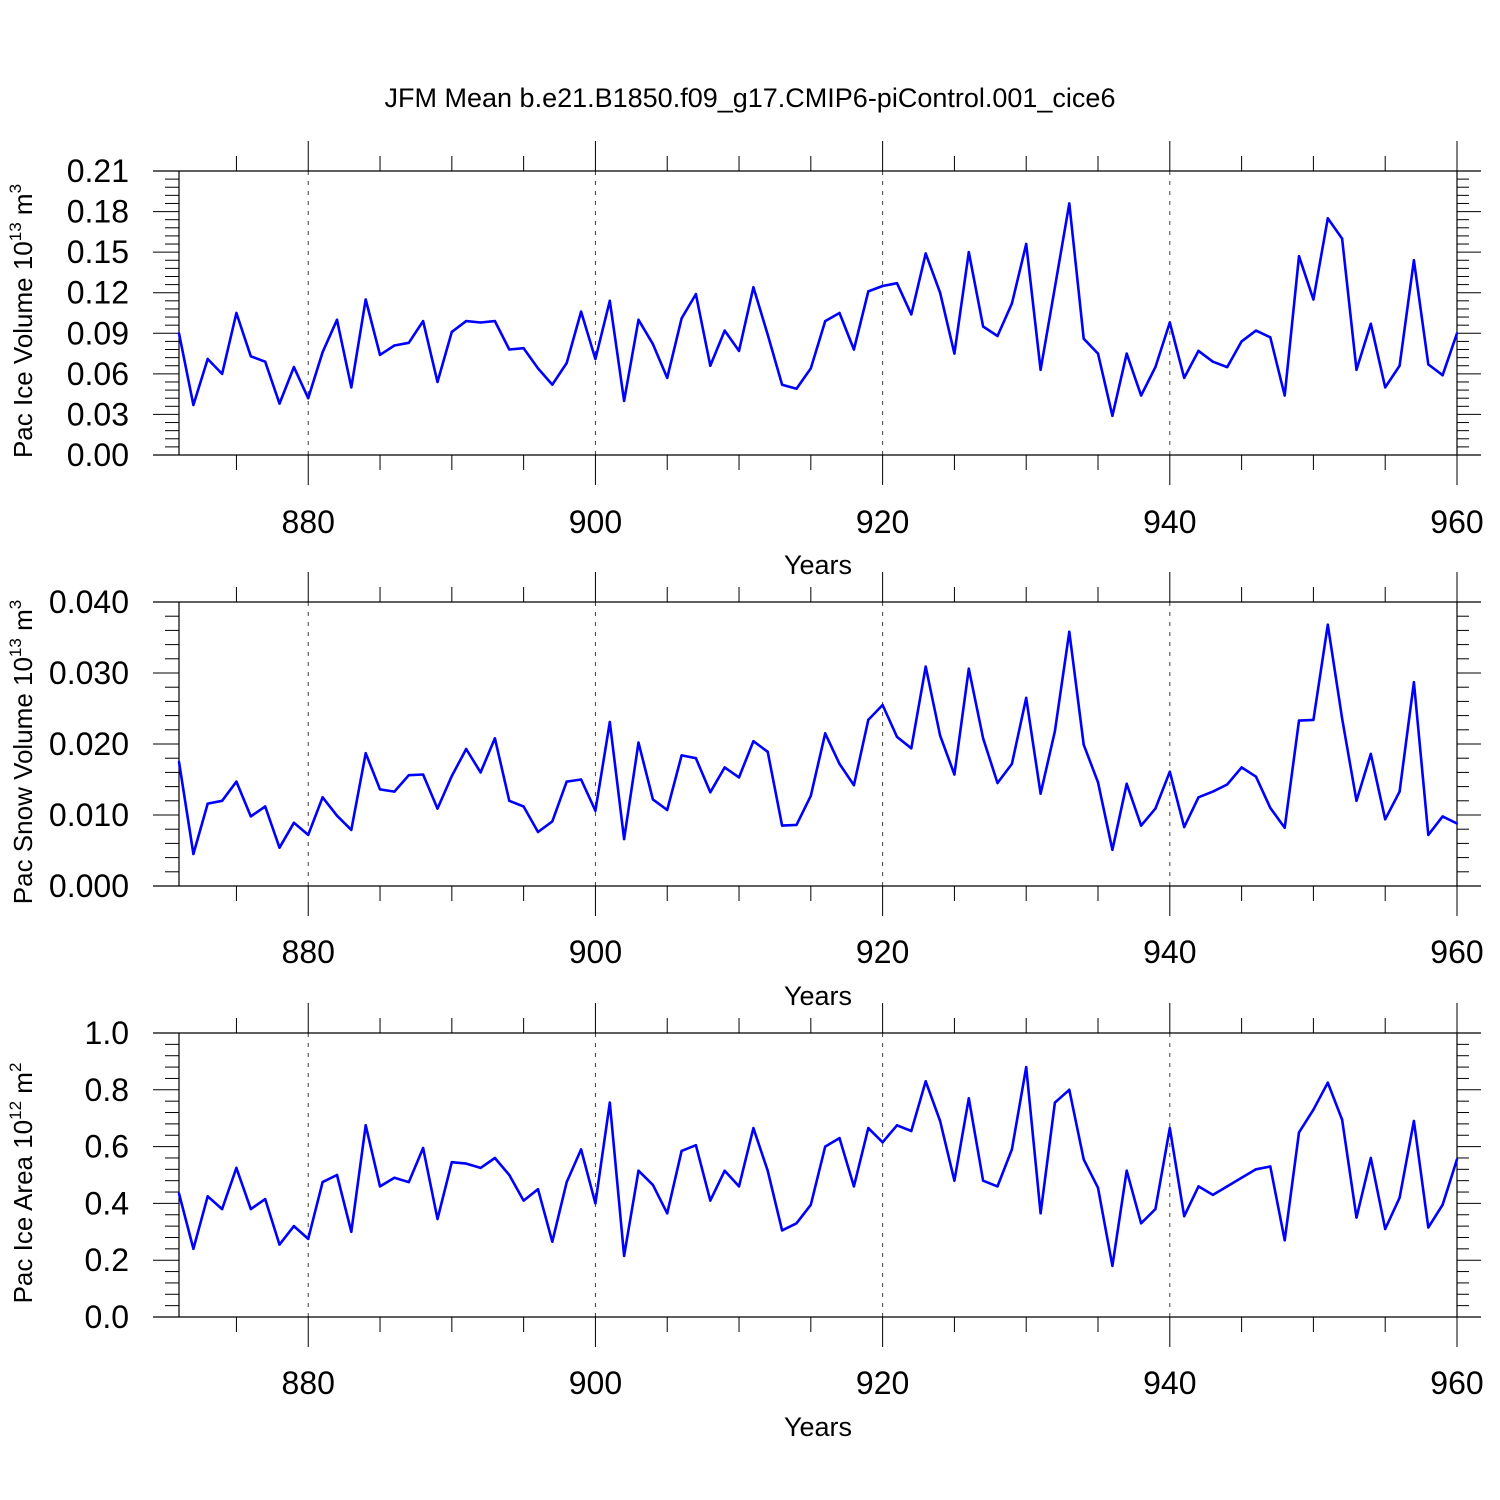 This screenshot has height=1500, width=1500. I want to click on y-tick-label: 0.09, so click(98, 333).